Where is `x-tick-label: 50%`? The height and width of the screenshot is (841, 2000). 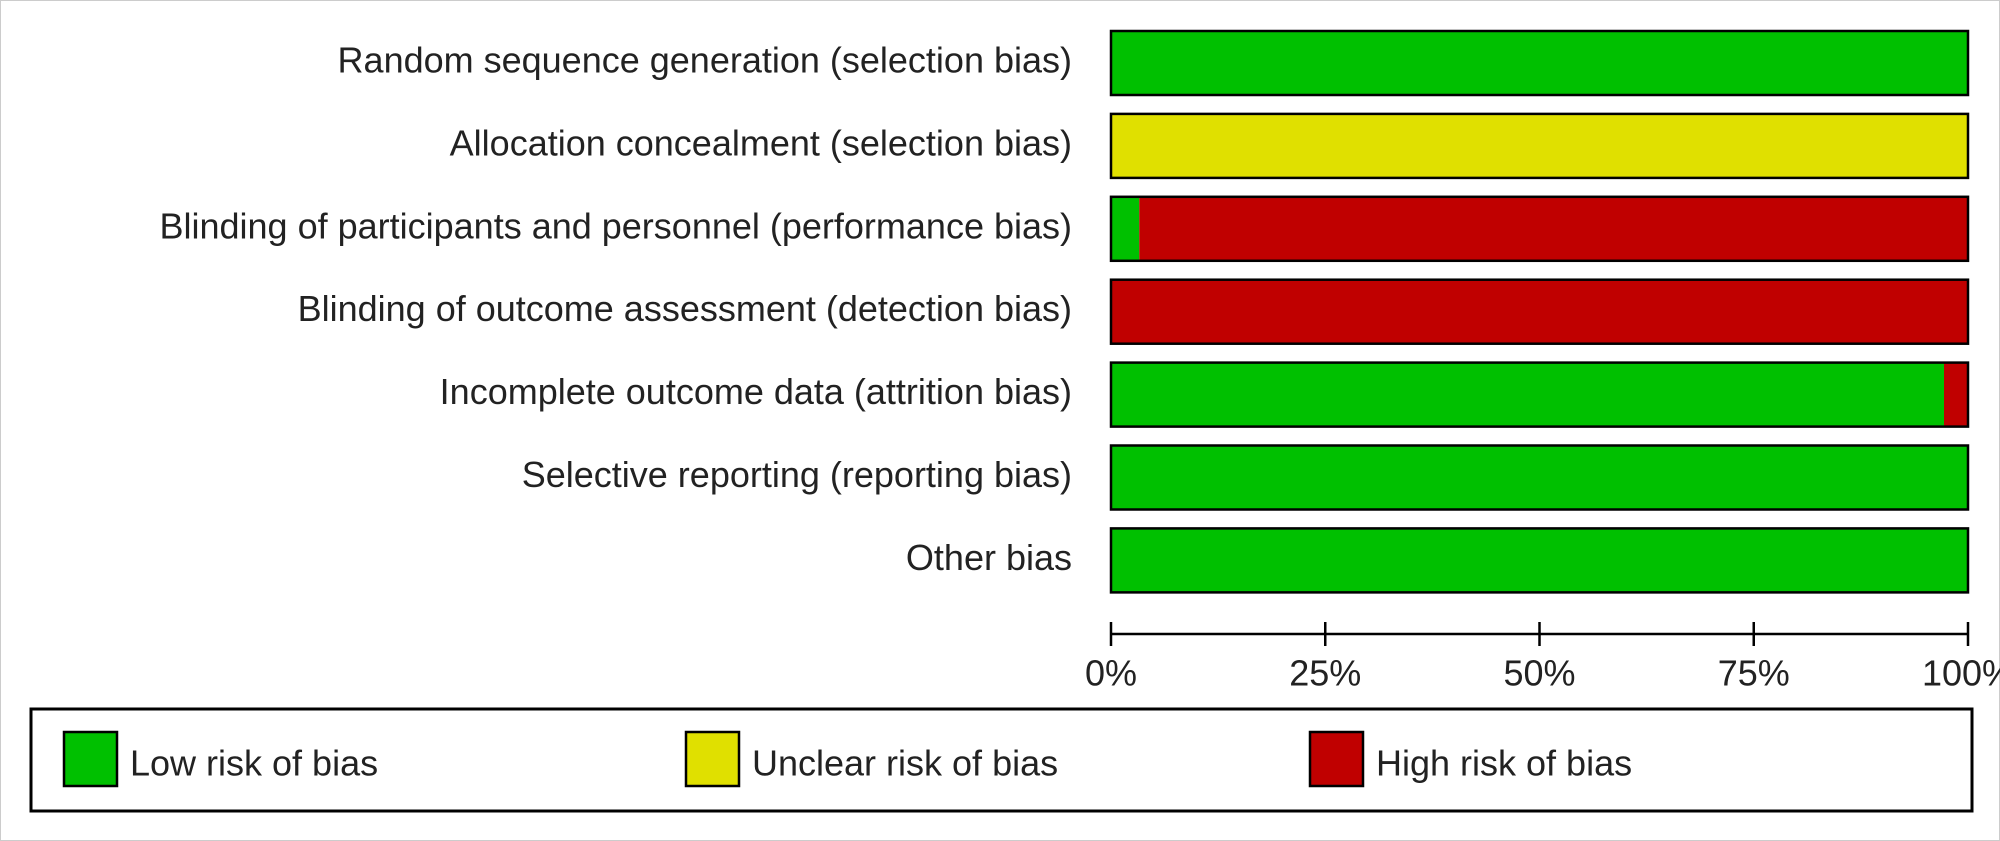 x-tick-label: 50% is located at coordinates (1539, 673).